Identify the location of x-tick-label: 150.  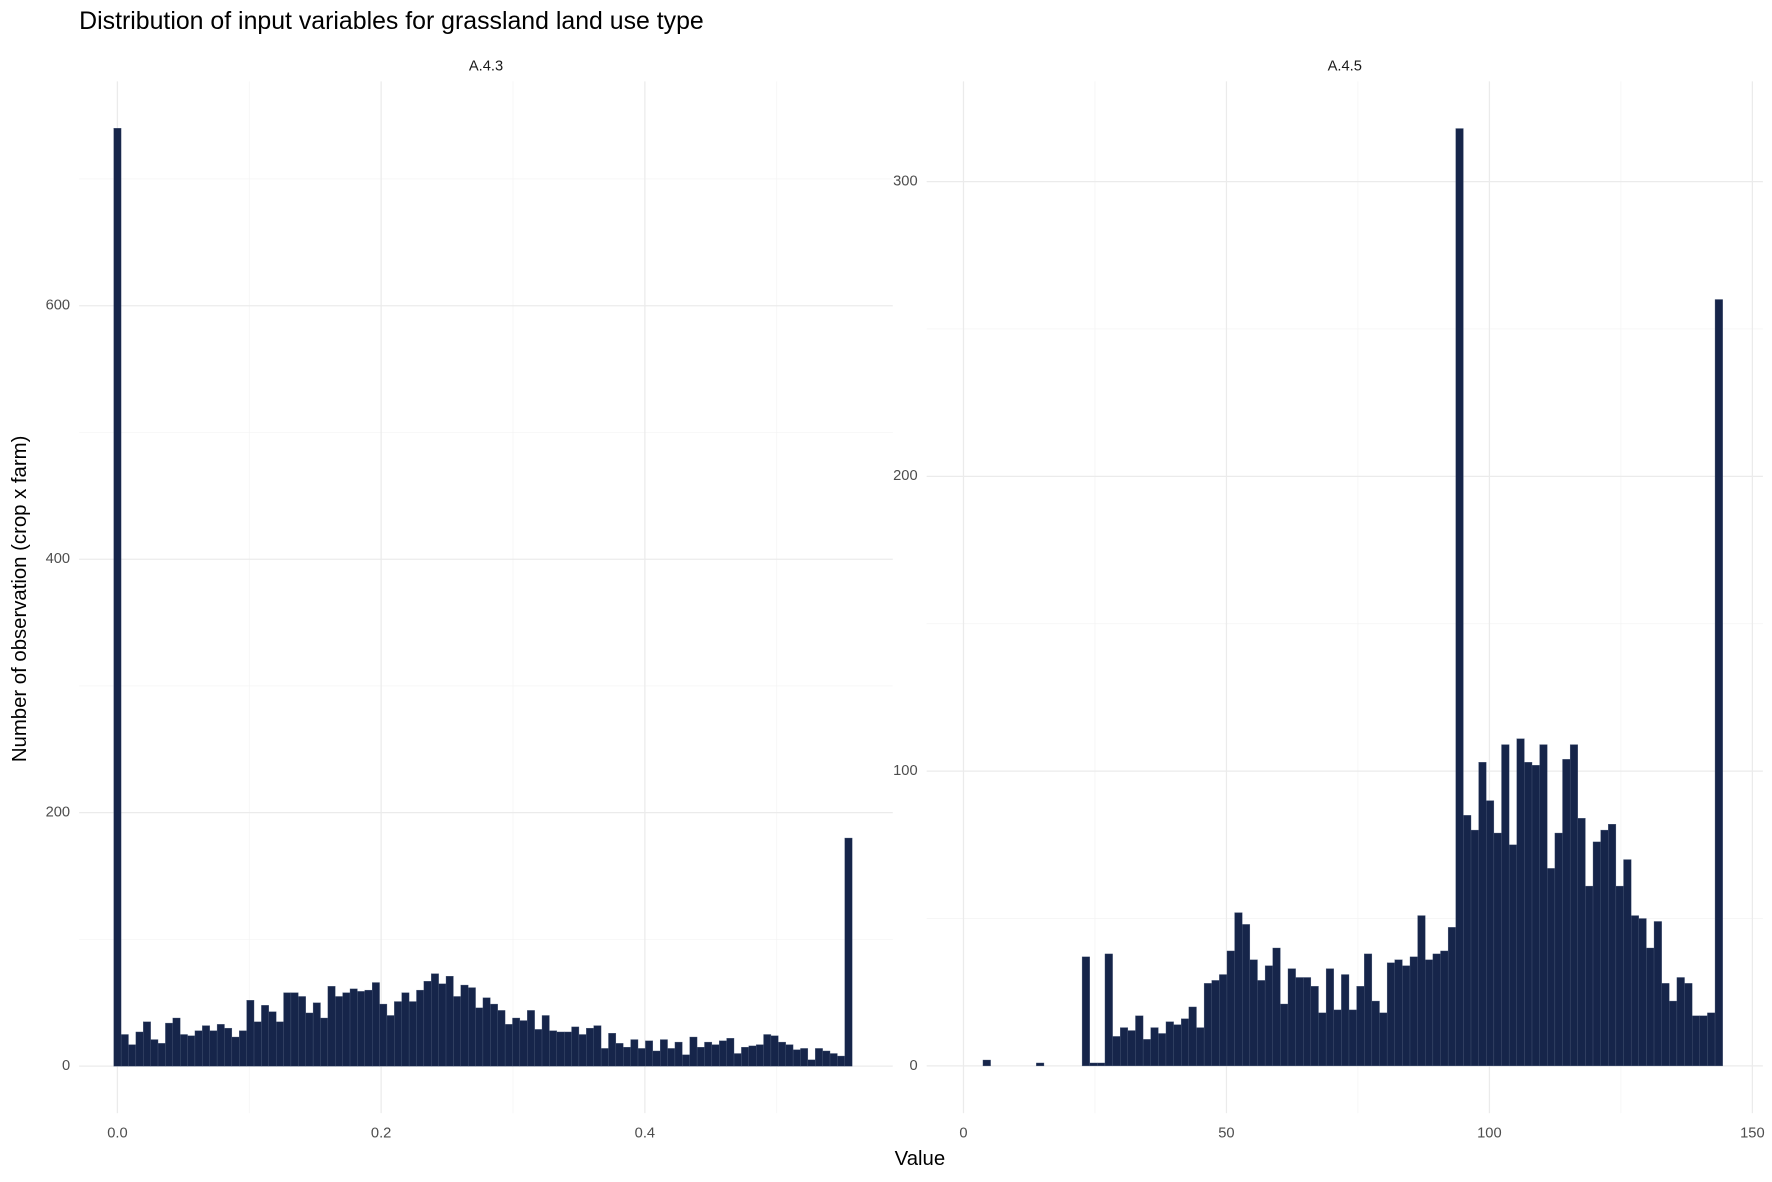
(1752, 1133).